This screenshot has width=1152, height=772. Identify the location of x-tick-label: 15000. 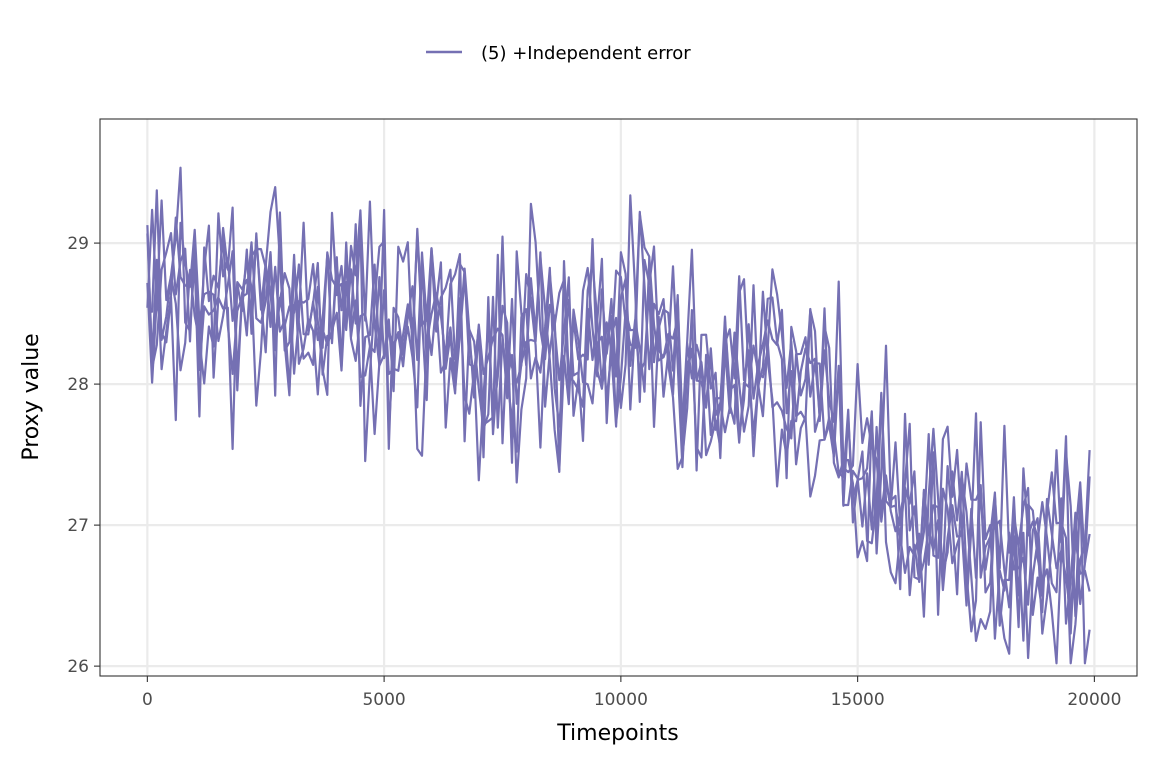
(858, 700).